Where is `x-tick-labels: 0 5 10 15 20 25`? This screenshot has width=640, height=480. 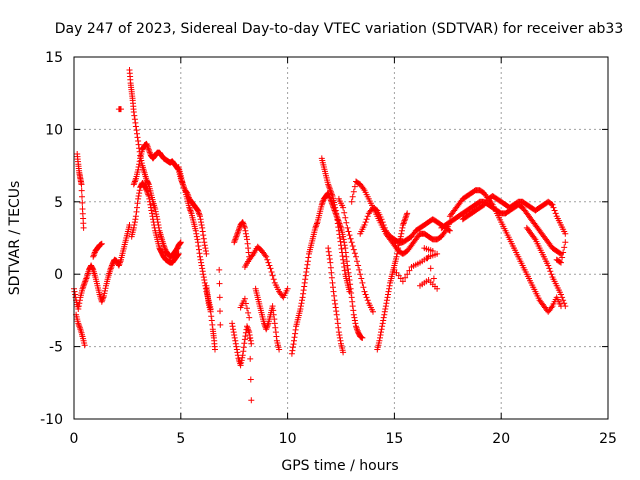
x-tick-labels: 0 5 10 15 20 25 is located at coordinates (343, 439).